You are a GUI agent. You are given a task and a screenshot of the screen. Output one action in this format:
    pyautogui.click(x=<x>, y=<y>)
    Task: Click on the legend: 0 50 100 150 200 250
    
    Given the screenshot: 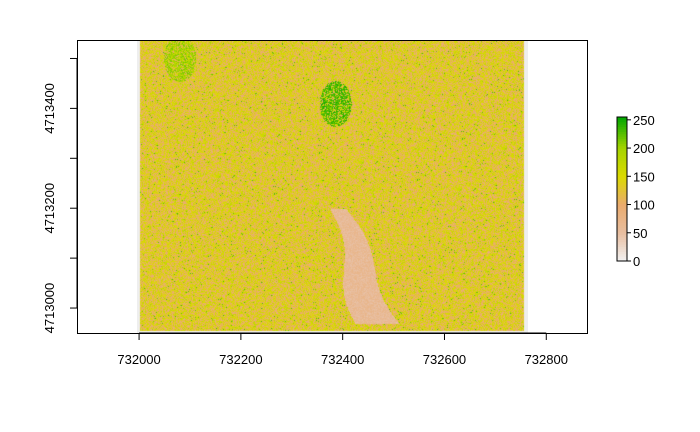 What is the action you would take?
    pyautogui.click(x=635, y=191)
    